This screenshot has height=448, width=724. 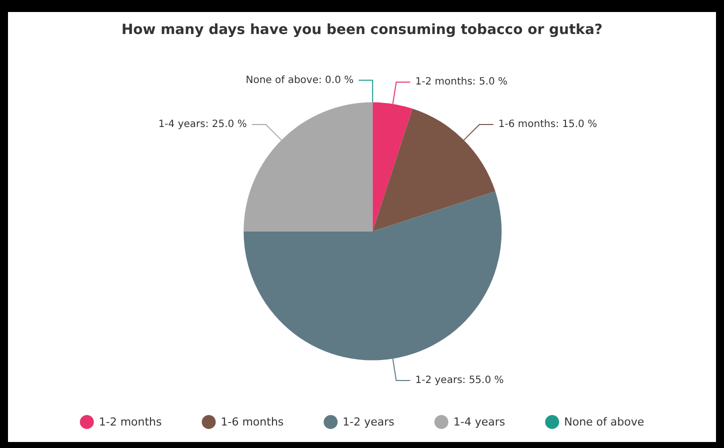 I want to click on chart-title: How many days have you been consuming tobacco or gutka?, so click(x=362, y=30).